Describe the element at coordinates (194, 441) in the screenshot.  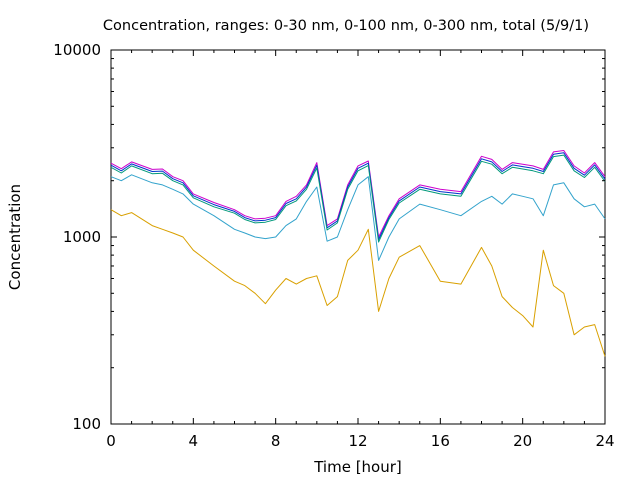
I see `x-tick-label: 4` at that location.